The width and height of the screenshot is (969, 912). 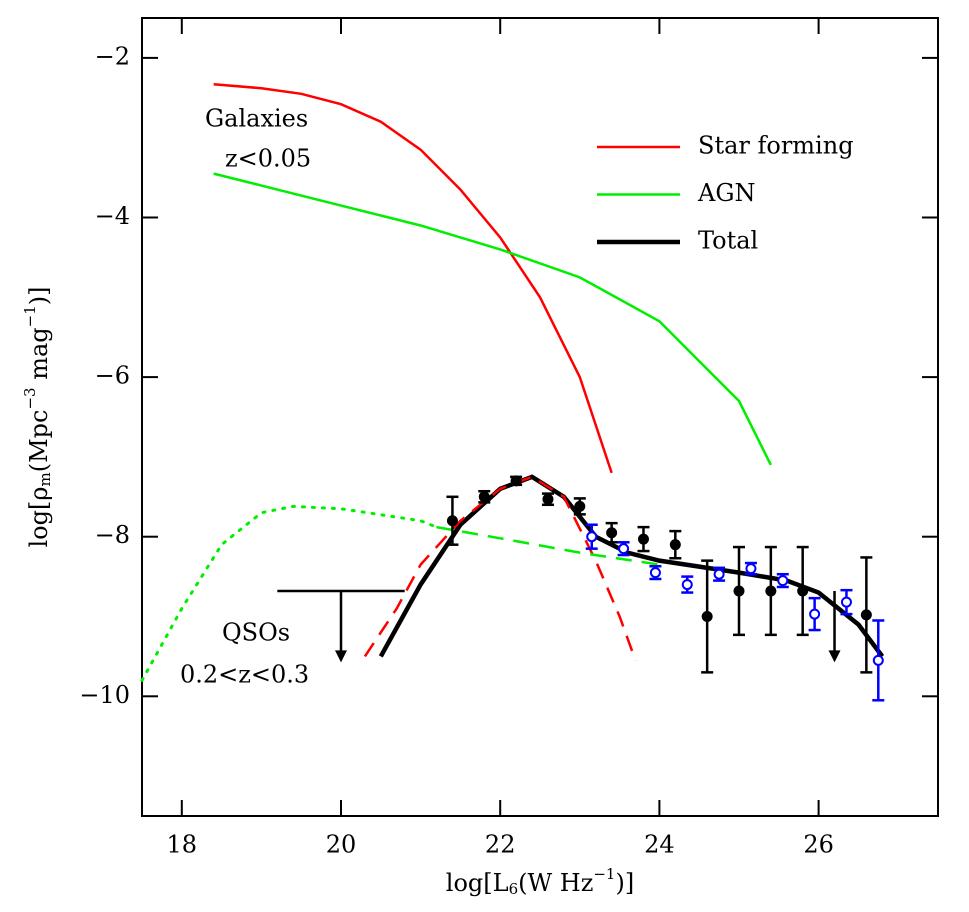 I want to click on y-tick-label: −8, so click(x=112, y=535).